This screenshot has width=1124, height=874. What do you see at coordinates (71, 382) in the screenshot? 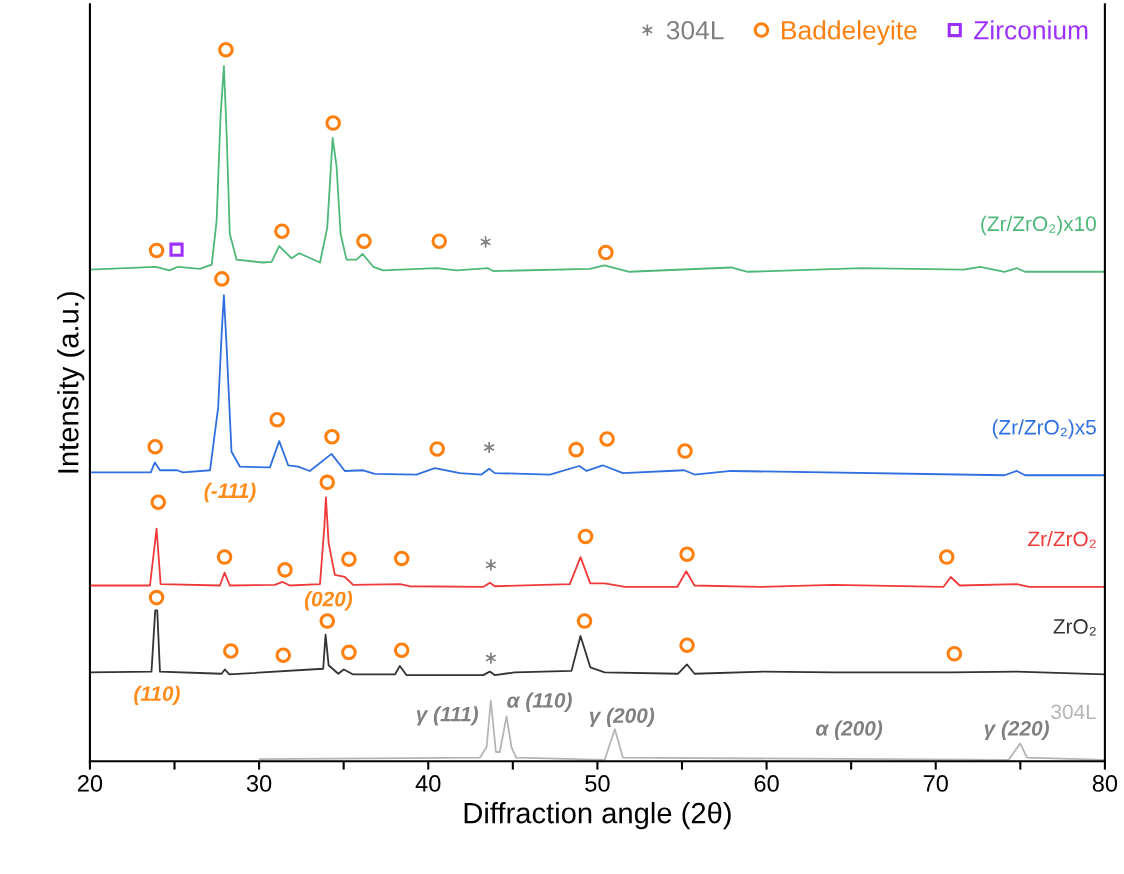
I see `y-axis-title: Intensity (a.u.)` at bounding box center [71, 382].